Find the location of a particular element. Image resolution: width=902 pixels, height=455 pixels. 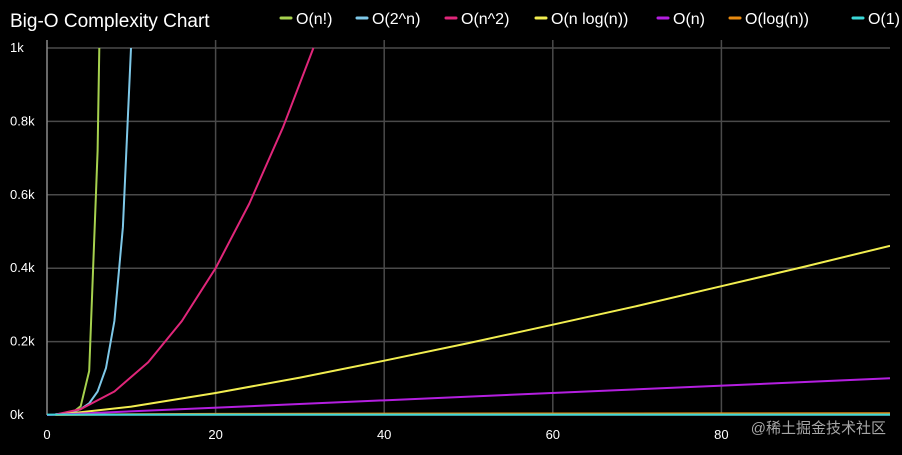

y-tick-label: 0.2k is located at coordinates (22, 341).